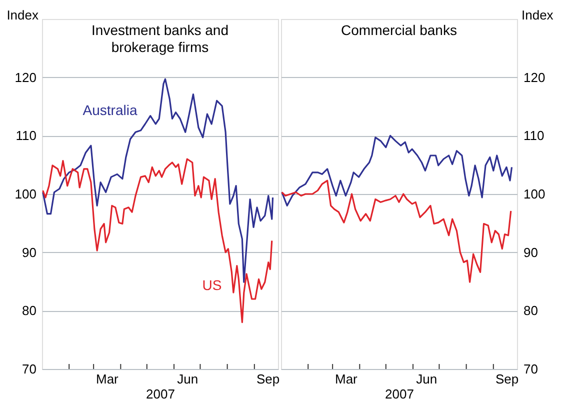 The height and width of the screenshot is (417, 575). What do you see at coordinates (110, 110) in the screenshot?
I see `series-label: Australia` at bounding box center [110, 110].